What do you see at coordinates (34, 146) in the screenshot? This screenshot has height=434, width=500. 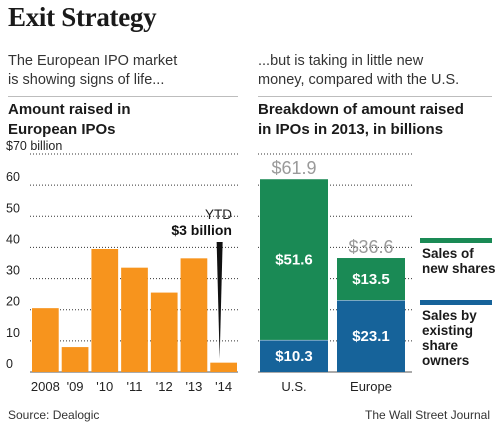 I see `y-tick-label: $70 billion` at bounding box center [34, 146].